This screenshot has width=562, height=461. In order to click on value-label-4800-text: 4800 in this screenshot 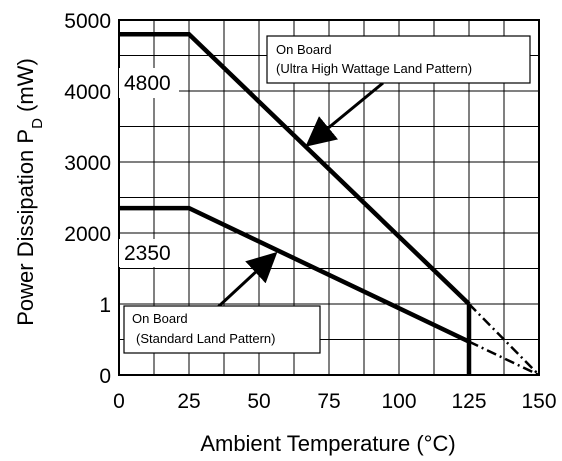, I will do `click(147, 83)`.